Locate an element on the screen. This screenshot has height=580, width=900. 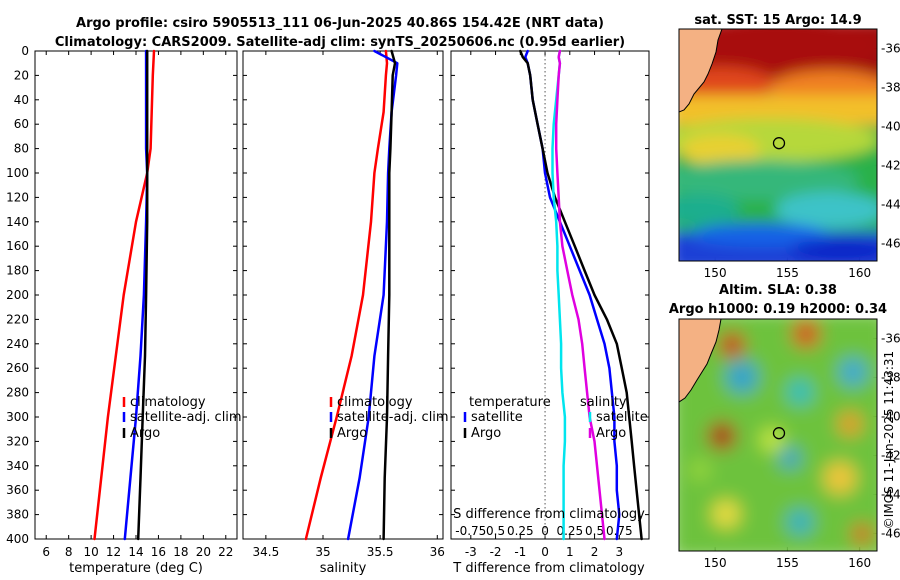
legend-label-s-satellite: satellite is located at coordinates (622, 417).